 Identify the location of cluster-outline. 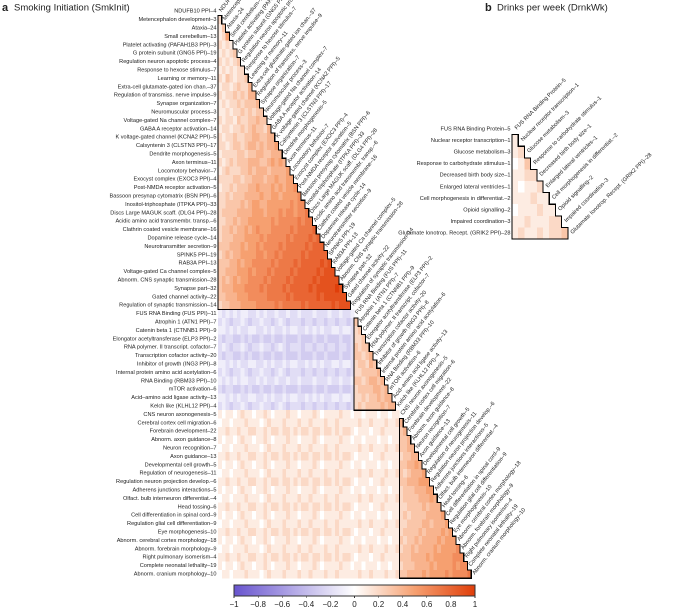
(540, 187).